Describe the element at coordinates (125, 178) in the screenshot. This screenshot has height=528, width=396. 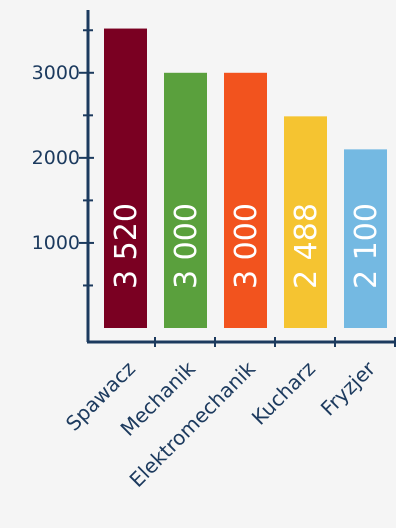
I see `bar-spawacz` at that location.